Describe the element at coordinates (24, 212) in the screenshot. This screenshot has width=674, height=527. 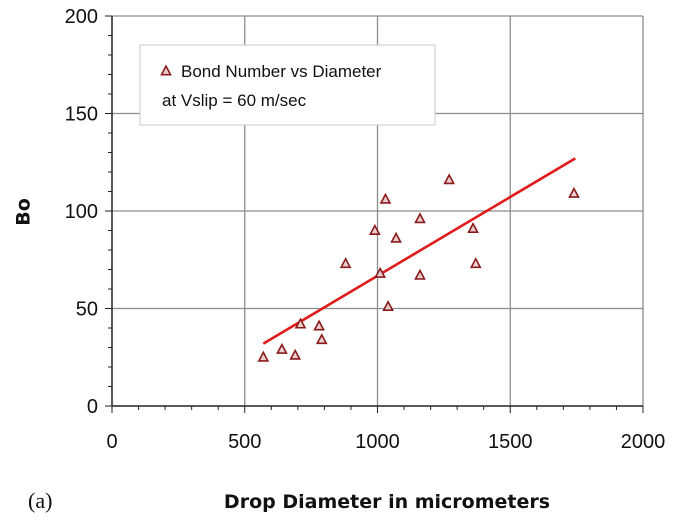
I see `y-axis-title: Bo` at that location.